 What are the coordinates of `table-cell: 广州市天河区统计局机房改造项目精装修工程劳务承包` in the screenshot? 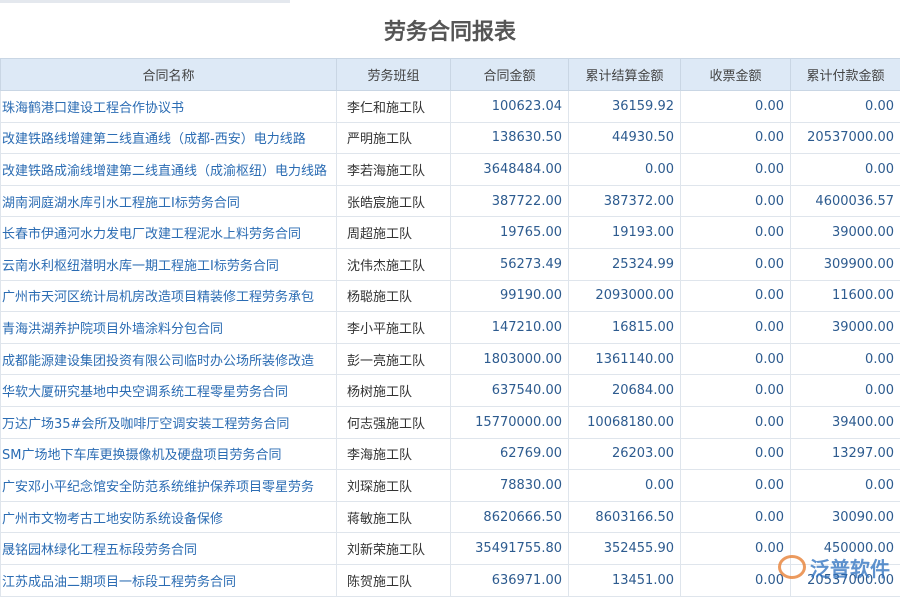 It's located at (168, 296).